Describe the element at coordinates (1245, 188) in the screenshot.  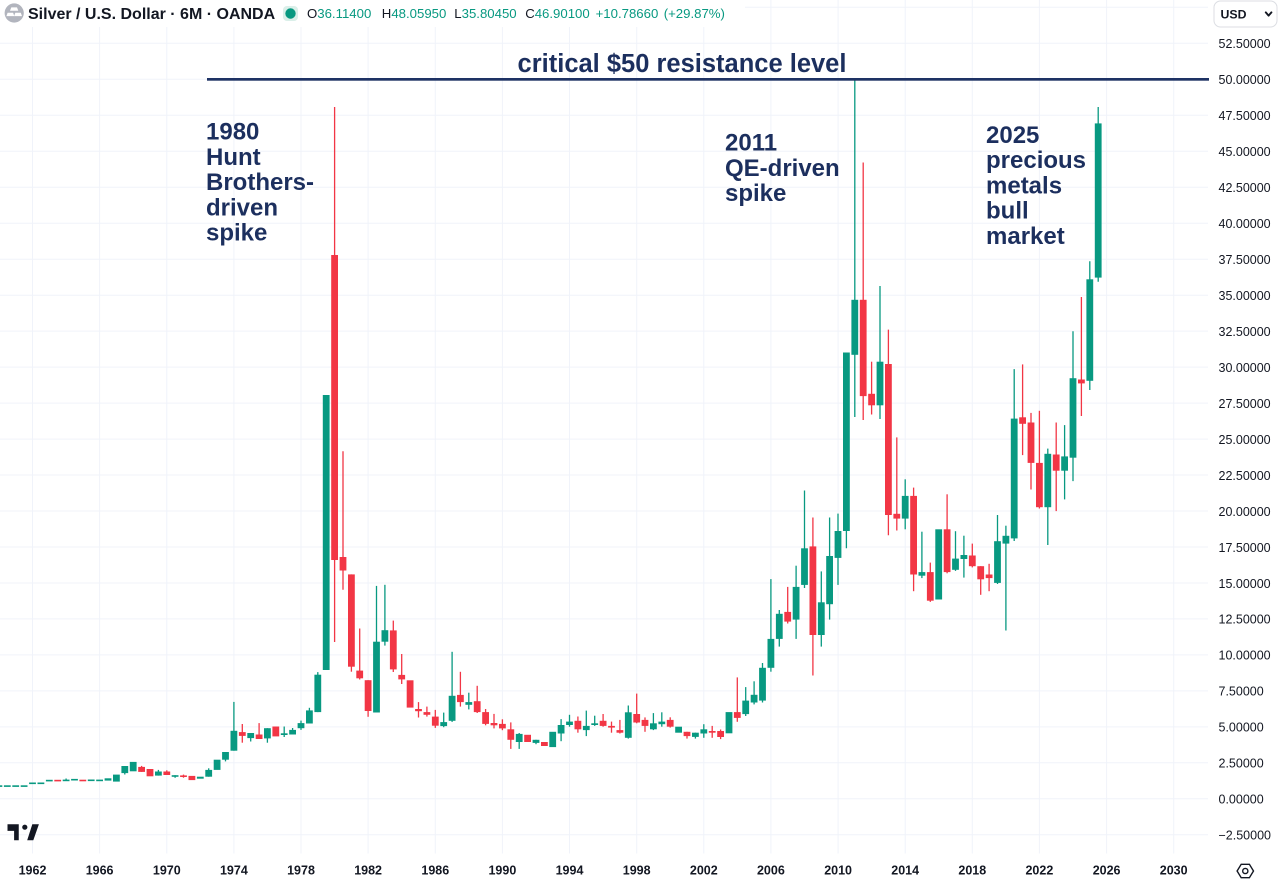
I see `svg-text: 42.50000` at that location.